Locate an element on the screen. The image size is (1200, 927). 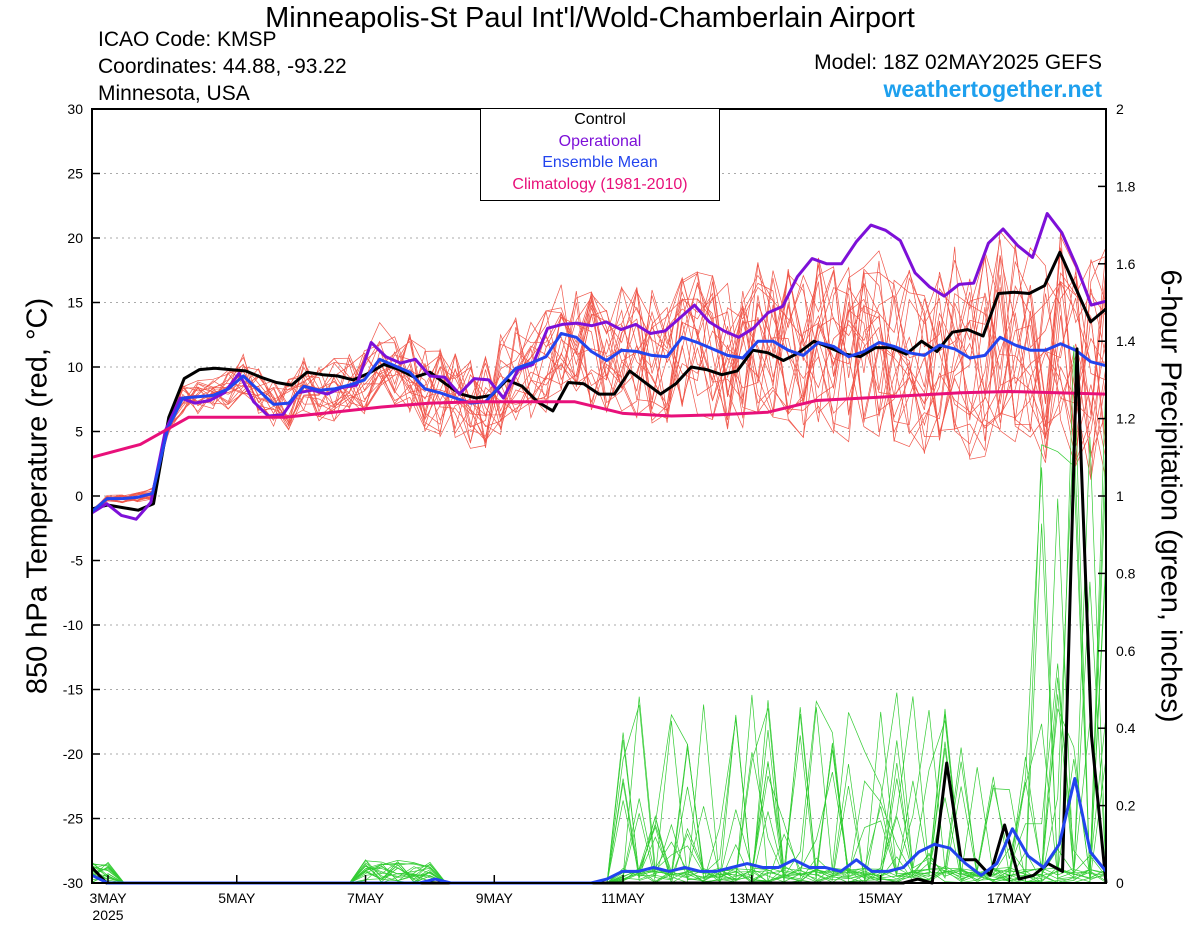
y-tick-label: 30 is located at coordinates (75, 109).